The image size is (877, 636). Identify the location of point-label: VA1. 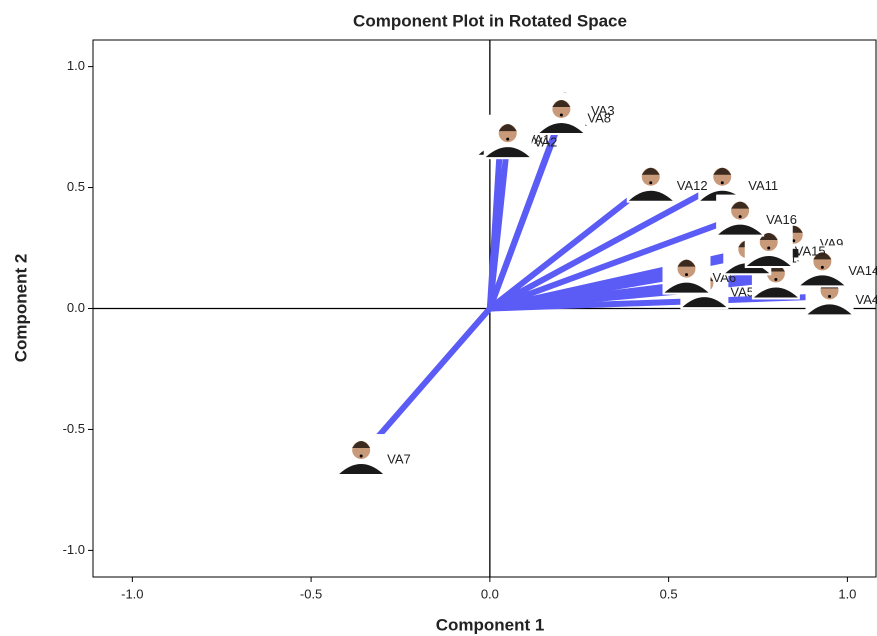
(539, 139).